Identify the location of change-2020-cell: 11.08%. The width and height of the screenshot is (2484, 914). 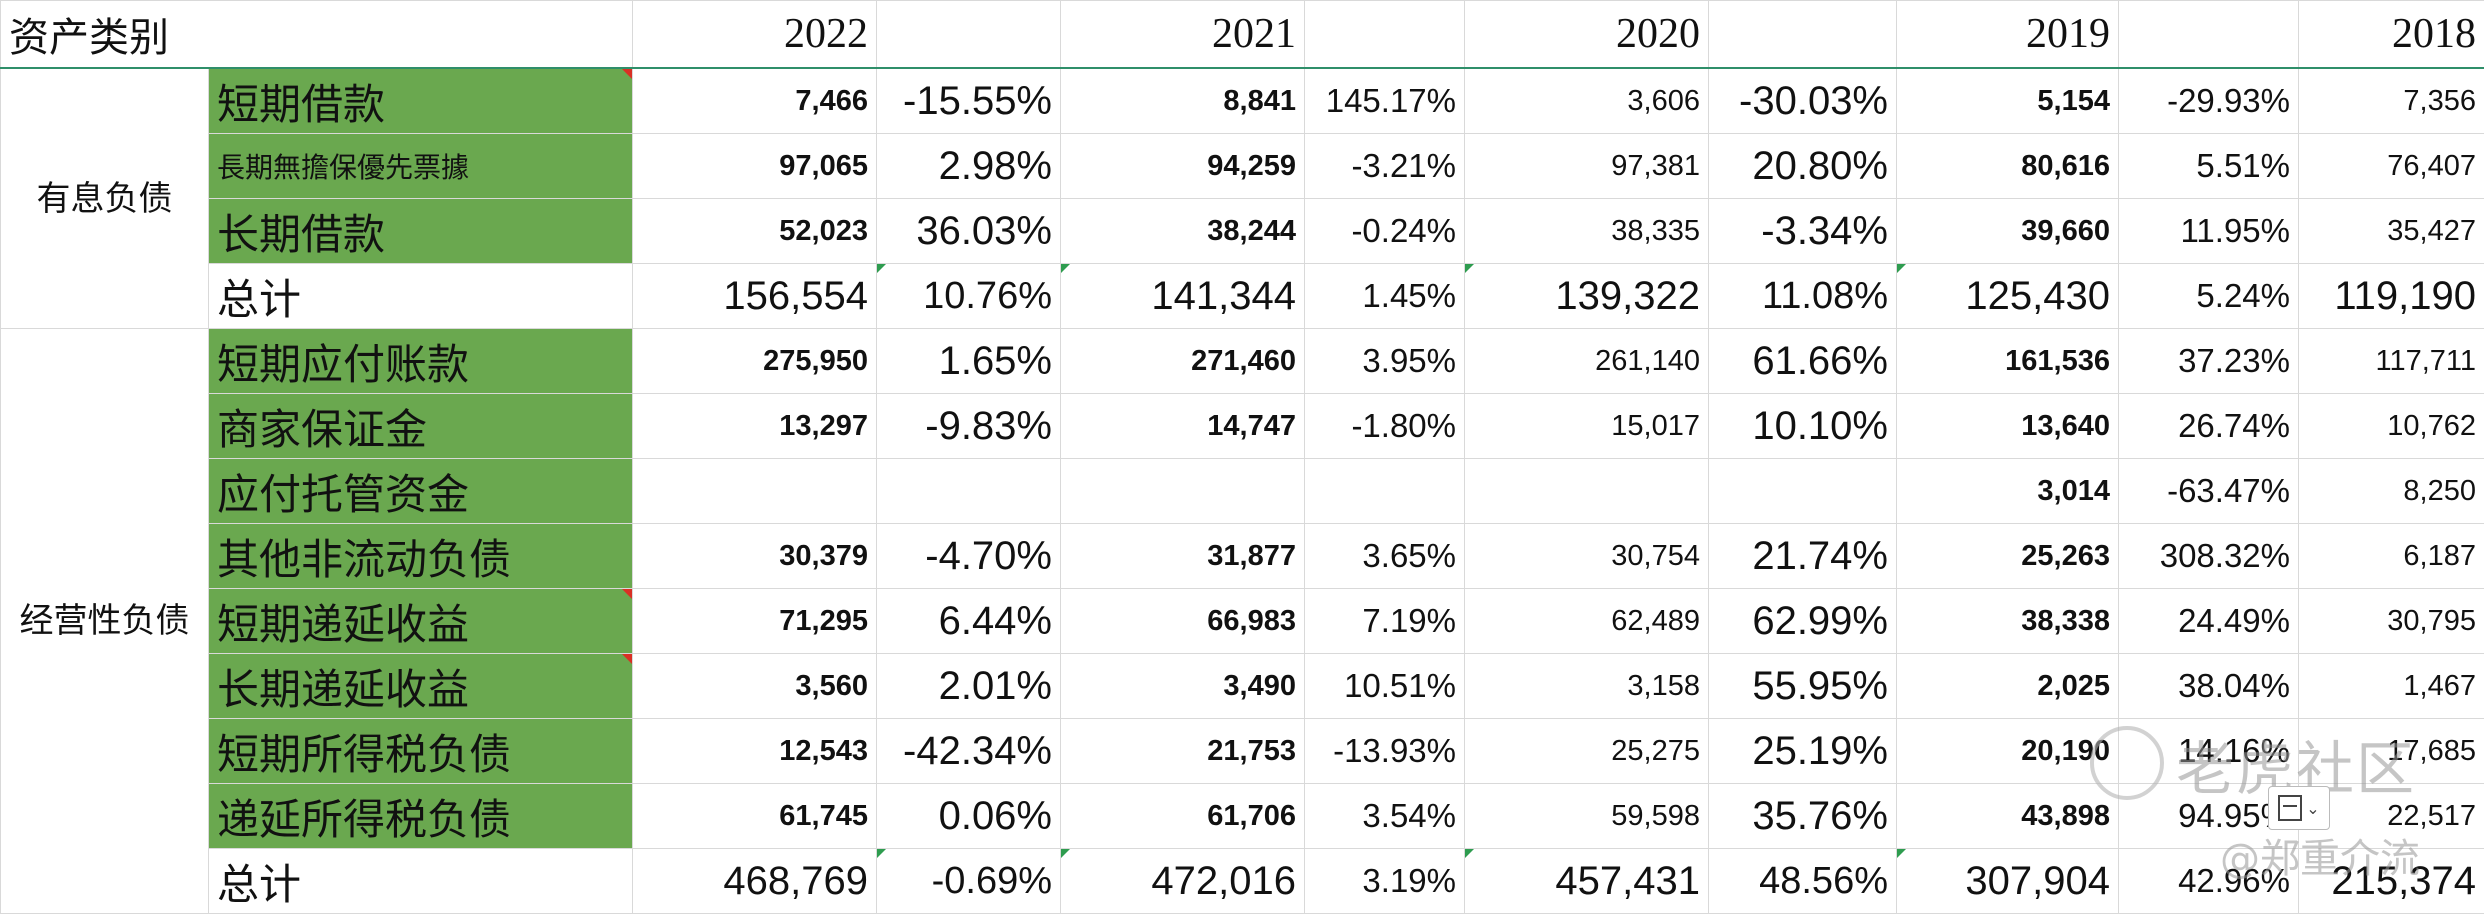
(1803, 296).